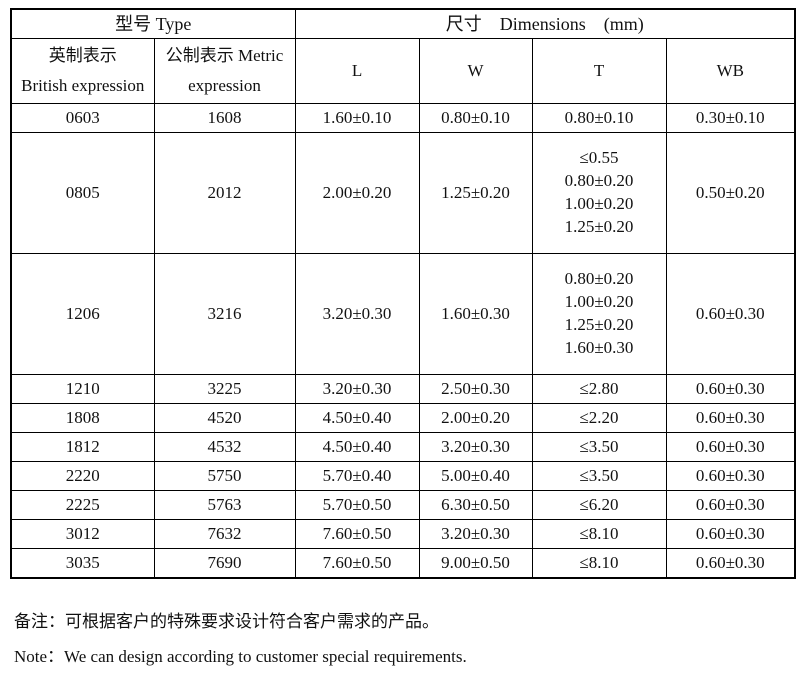  What do you see at coordinates (224, 505) in the screenshot?
I see `cell-metric: 5763` at bounding box center [224, 505].